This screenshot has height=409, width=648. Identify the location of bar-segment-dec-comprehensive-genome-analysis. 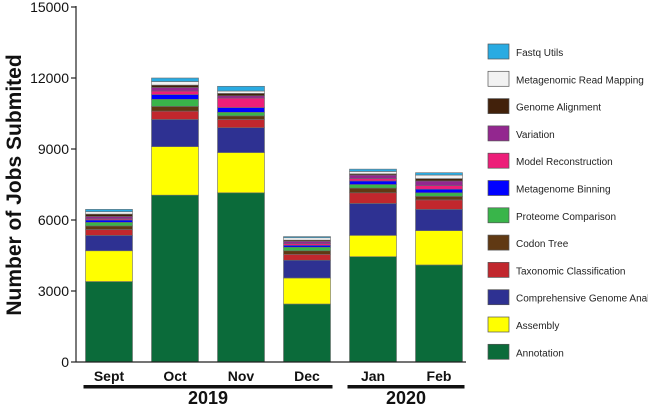
(307, 269).